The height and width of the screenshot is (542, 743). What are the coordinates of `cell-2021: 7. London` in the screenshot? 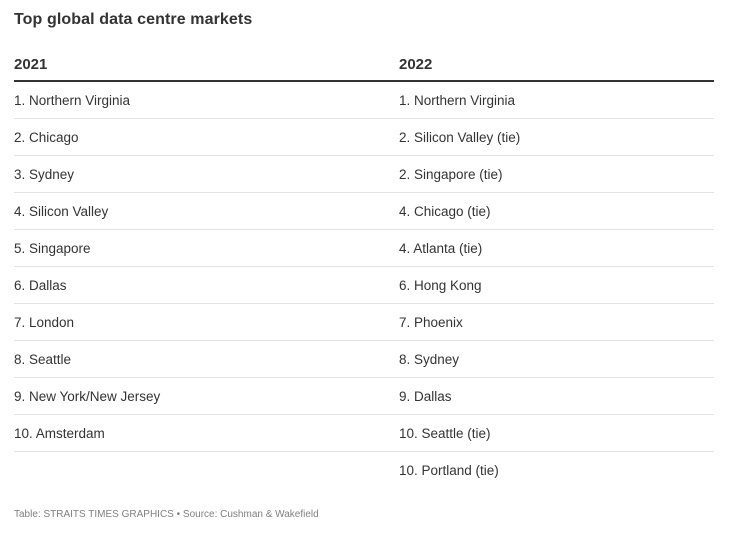 It's located at (44, 322).